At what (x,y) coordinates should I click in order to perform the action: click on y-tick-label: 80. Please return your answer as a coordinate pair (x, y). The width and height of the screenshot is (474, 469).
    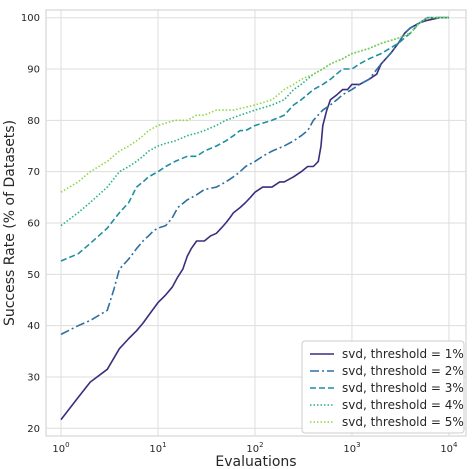
    Looking at the image, I should click on (33, 121).